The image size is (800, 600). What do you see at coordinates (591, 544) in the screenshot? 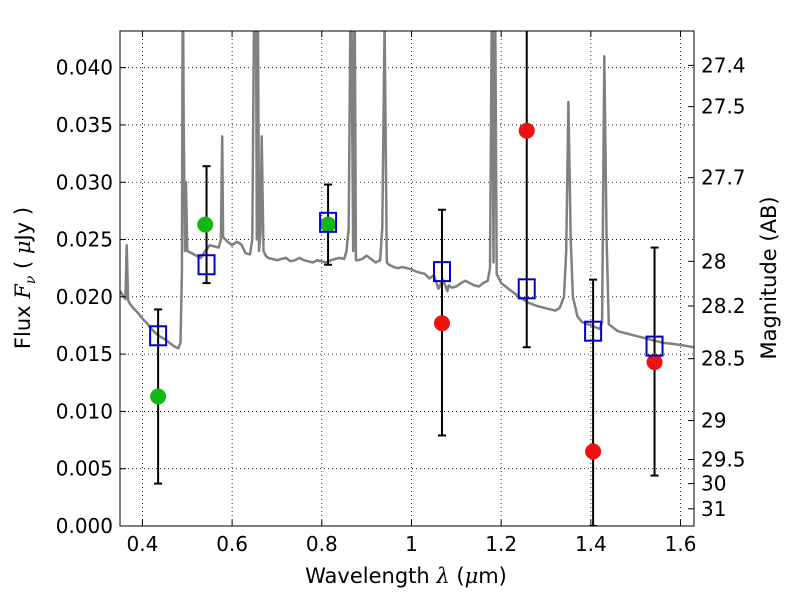
I see `x-tick-label: 1.4` at bounding box center [591, 544].